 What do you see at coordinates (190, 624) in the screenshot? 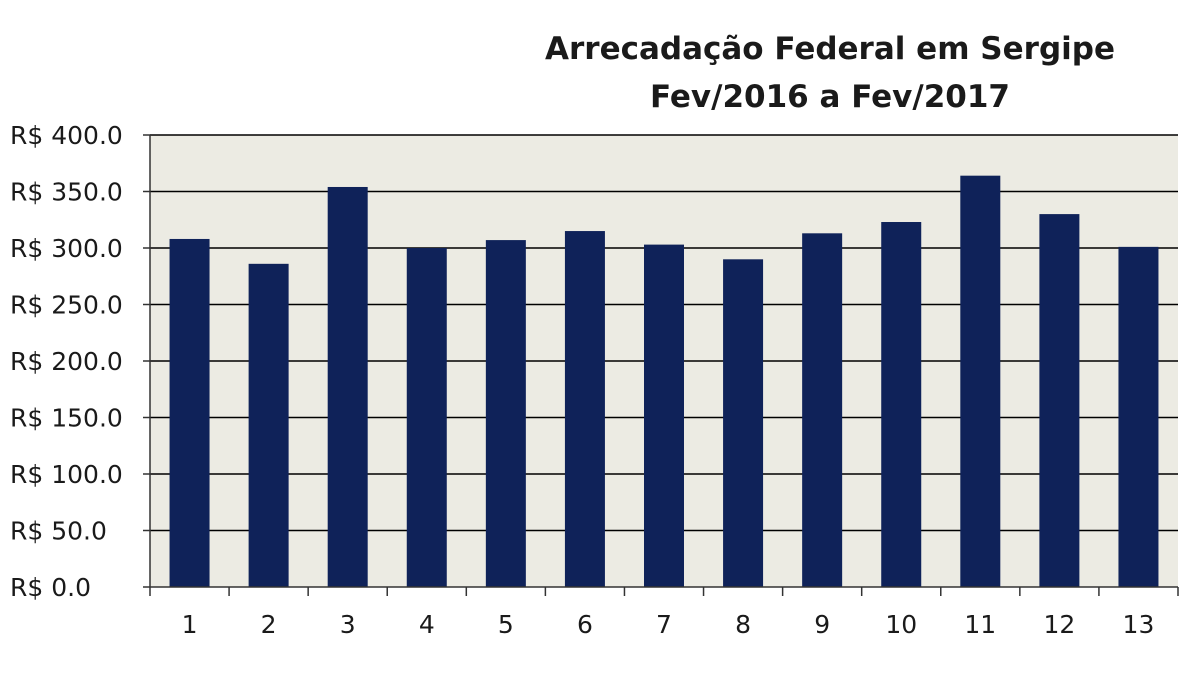
I see `x-tick-label: 1` at bounding box center [190, 624].